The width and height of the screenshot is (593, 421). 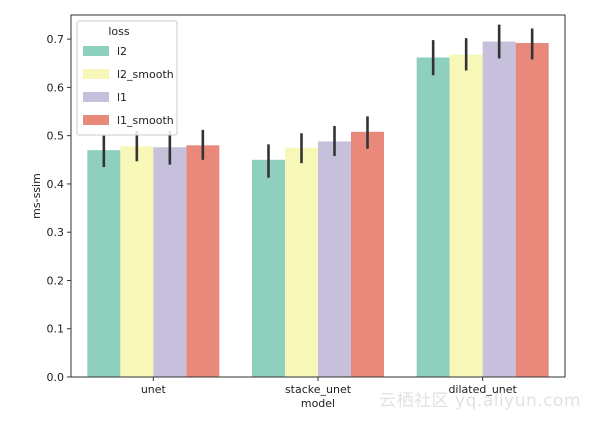 I want to click on y-tick-label: 0.0, so click(x=56, y=377).